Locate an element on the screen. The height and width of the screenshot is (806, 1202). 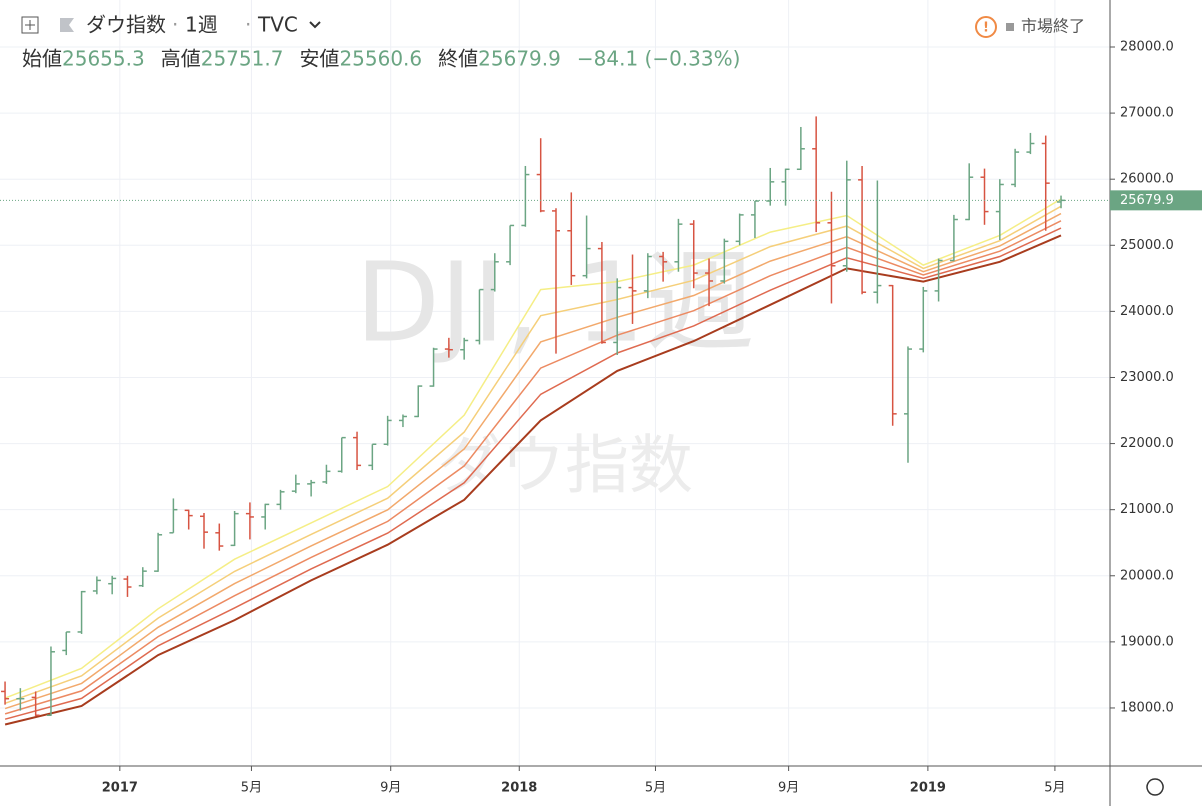
y-tick-label: 23000.0 is located at coordinates (1147, 377).